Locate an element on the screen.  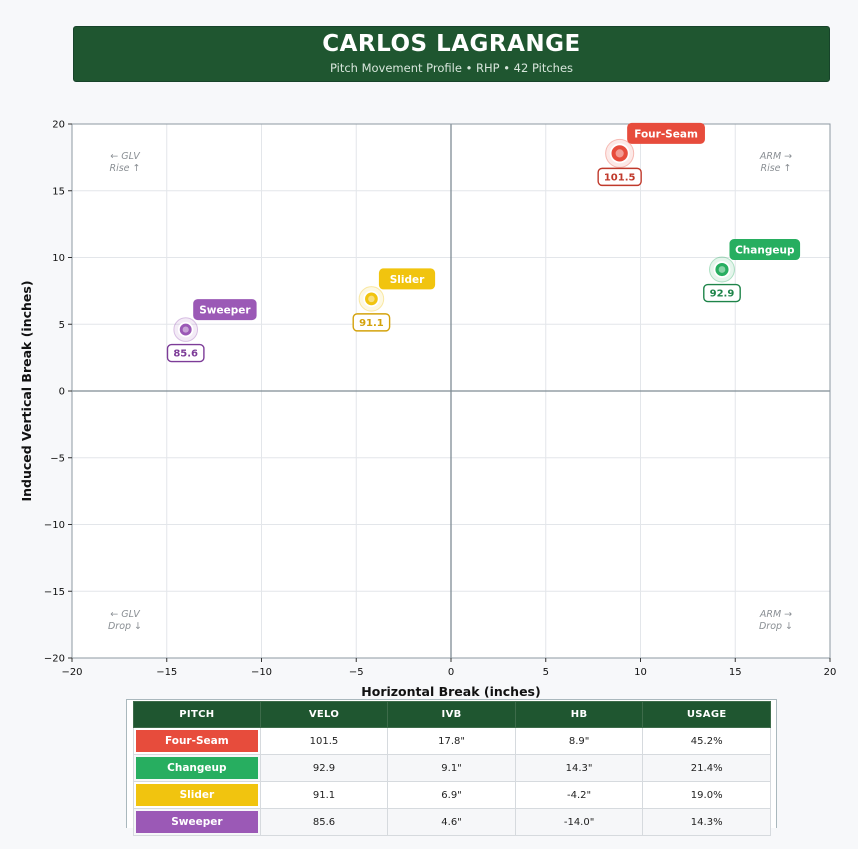
pitch-cell: Sweeper is located at coordinates (197, 822).